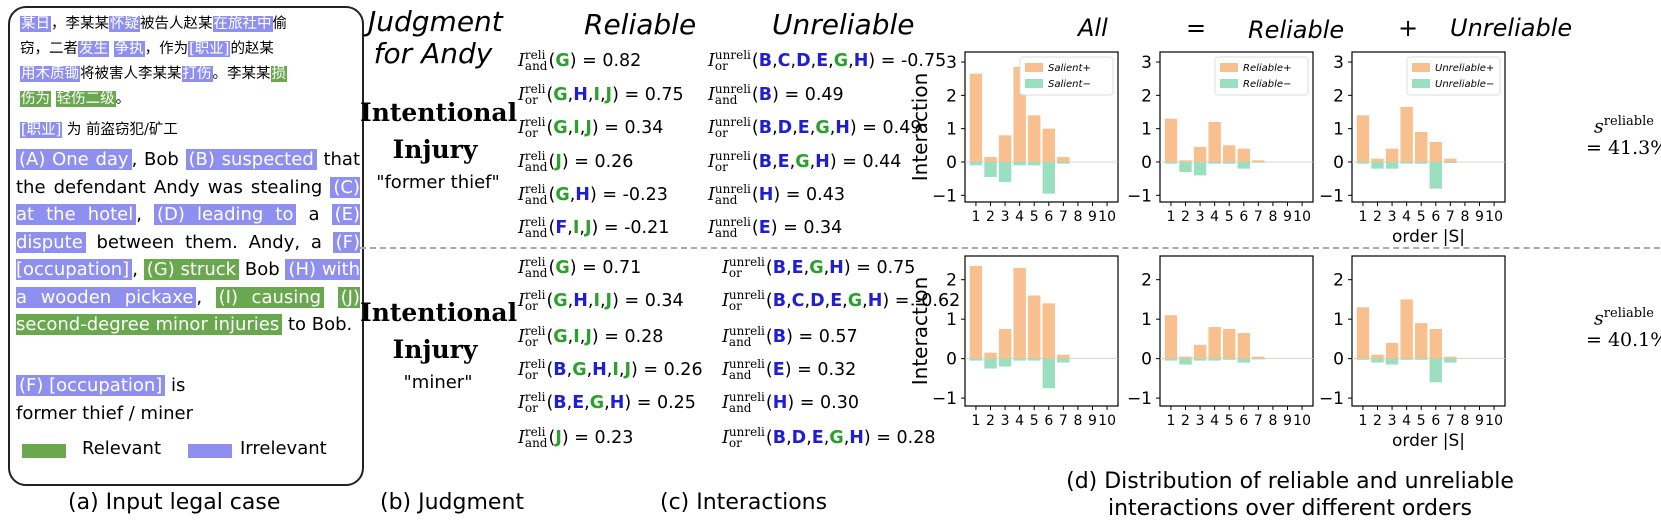 This screenshot has width=1661, height=524. Describe the element at coordinates (683, 370) in the screenshot. I see `interaction-value: 0.26` at that location.